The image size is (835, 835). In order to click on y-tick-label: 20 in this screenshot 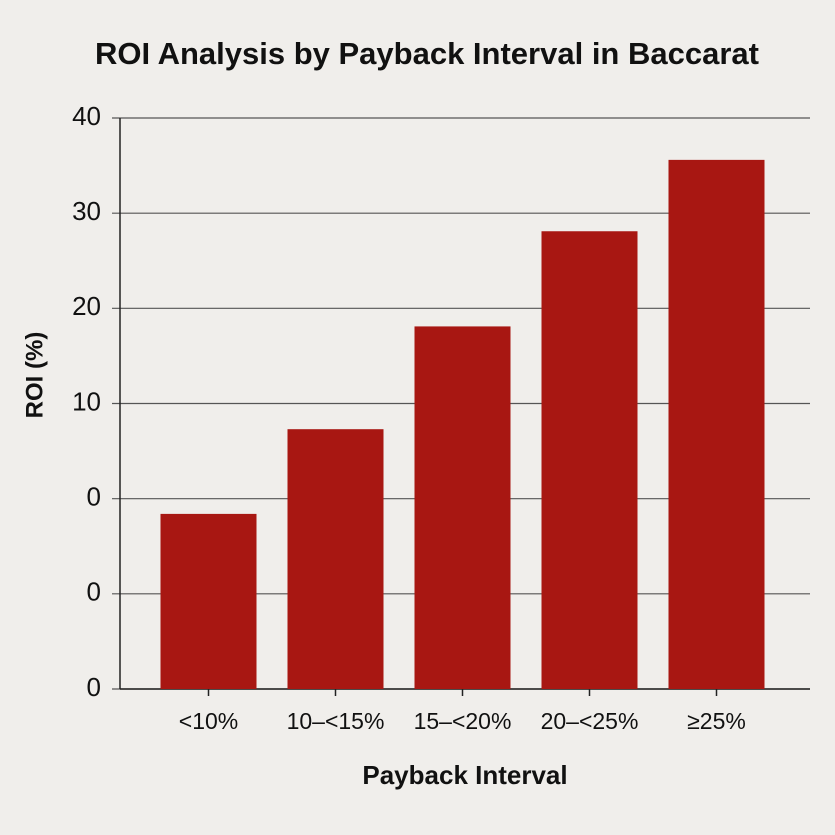, I will do `click(86, 306)`.